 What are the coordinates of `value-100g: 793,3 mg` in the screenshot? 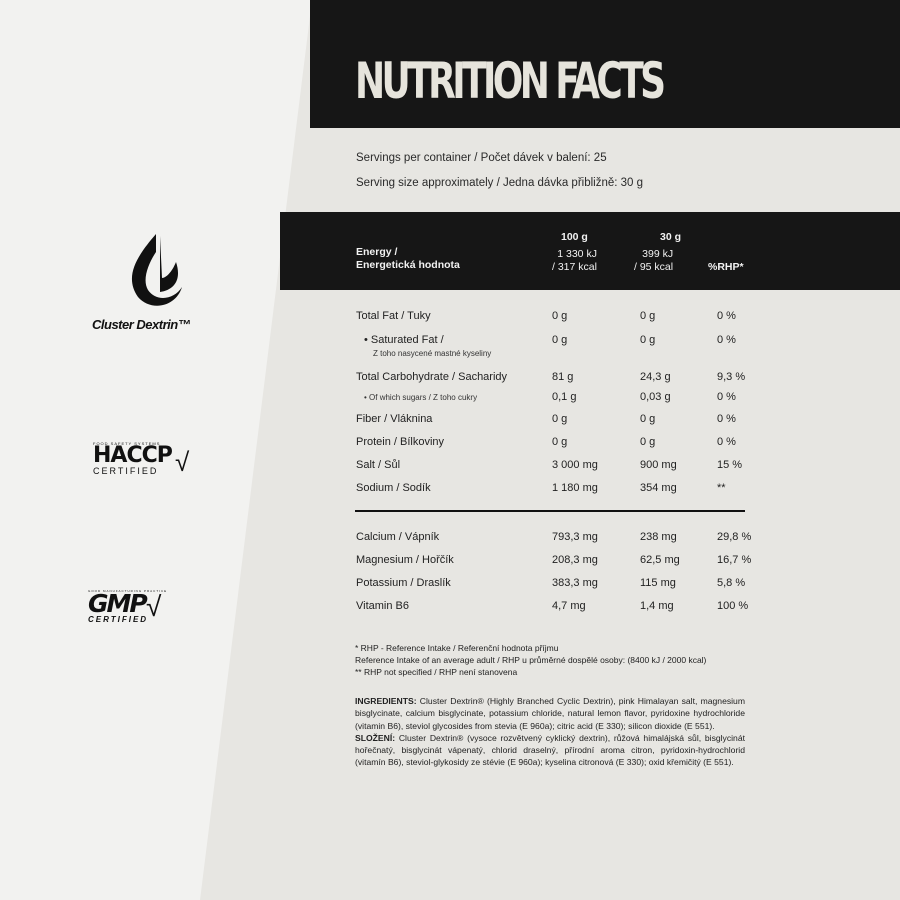 It's located at (575, 537).